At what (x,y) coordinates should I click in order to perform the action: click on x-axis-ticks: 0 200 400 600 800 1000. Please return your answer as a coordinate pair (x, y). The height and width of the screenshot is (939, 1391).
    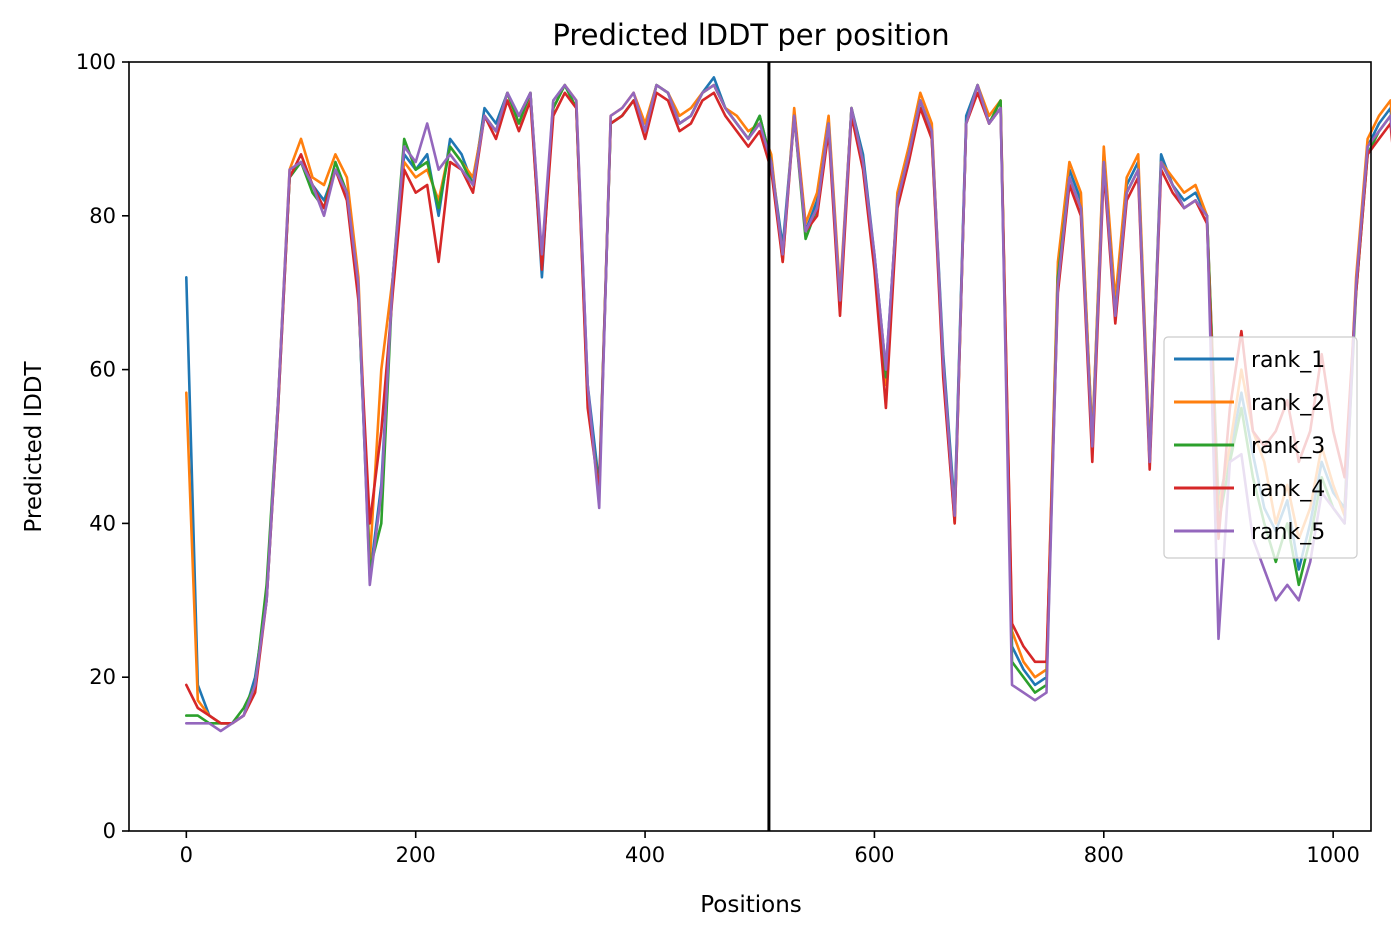
    Looking at the image, I should click on (770, 849).